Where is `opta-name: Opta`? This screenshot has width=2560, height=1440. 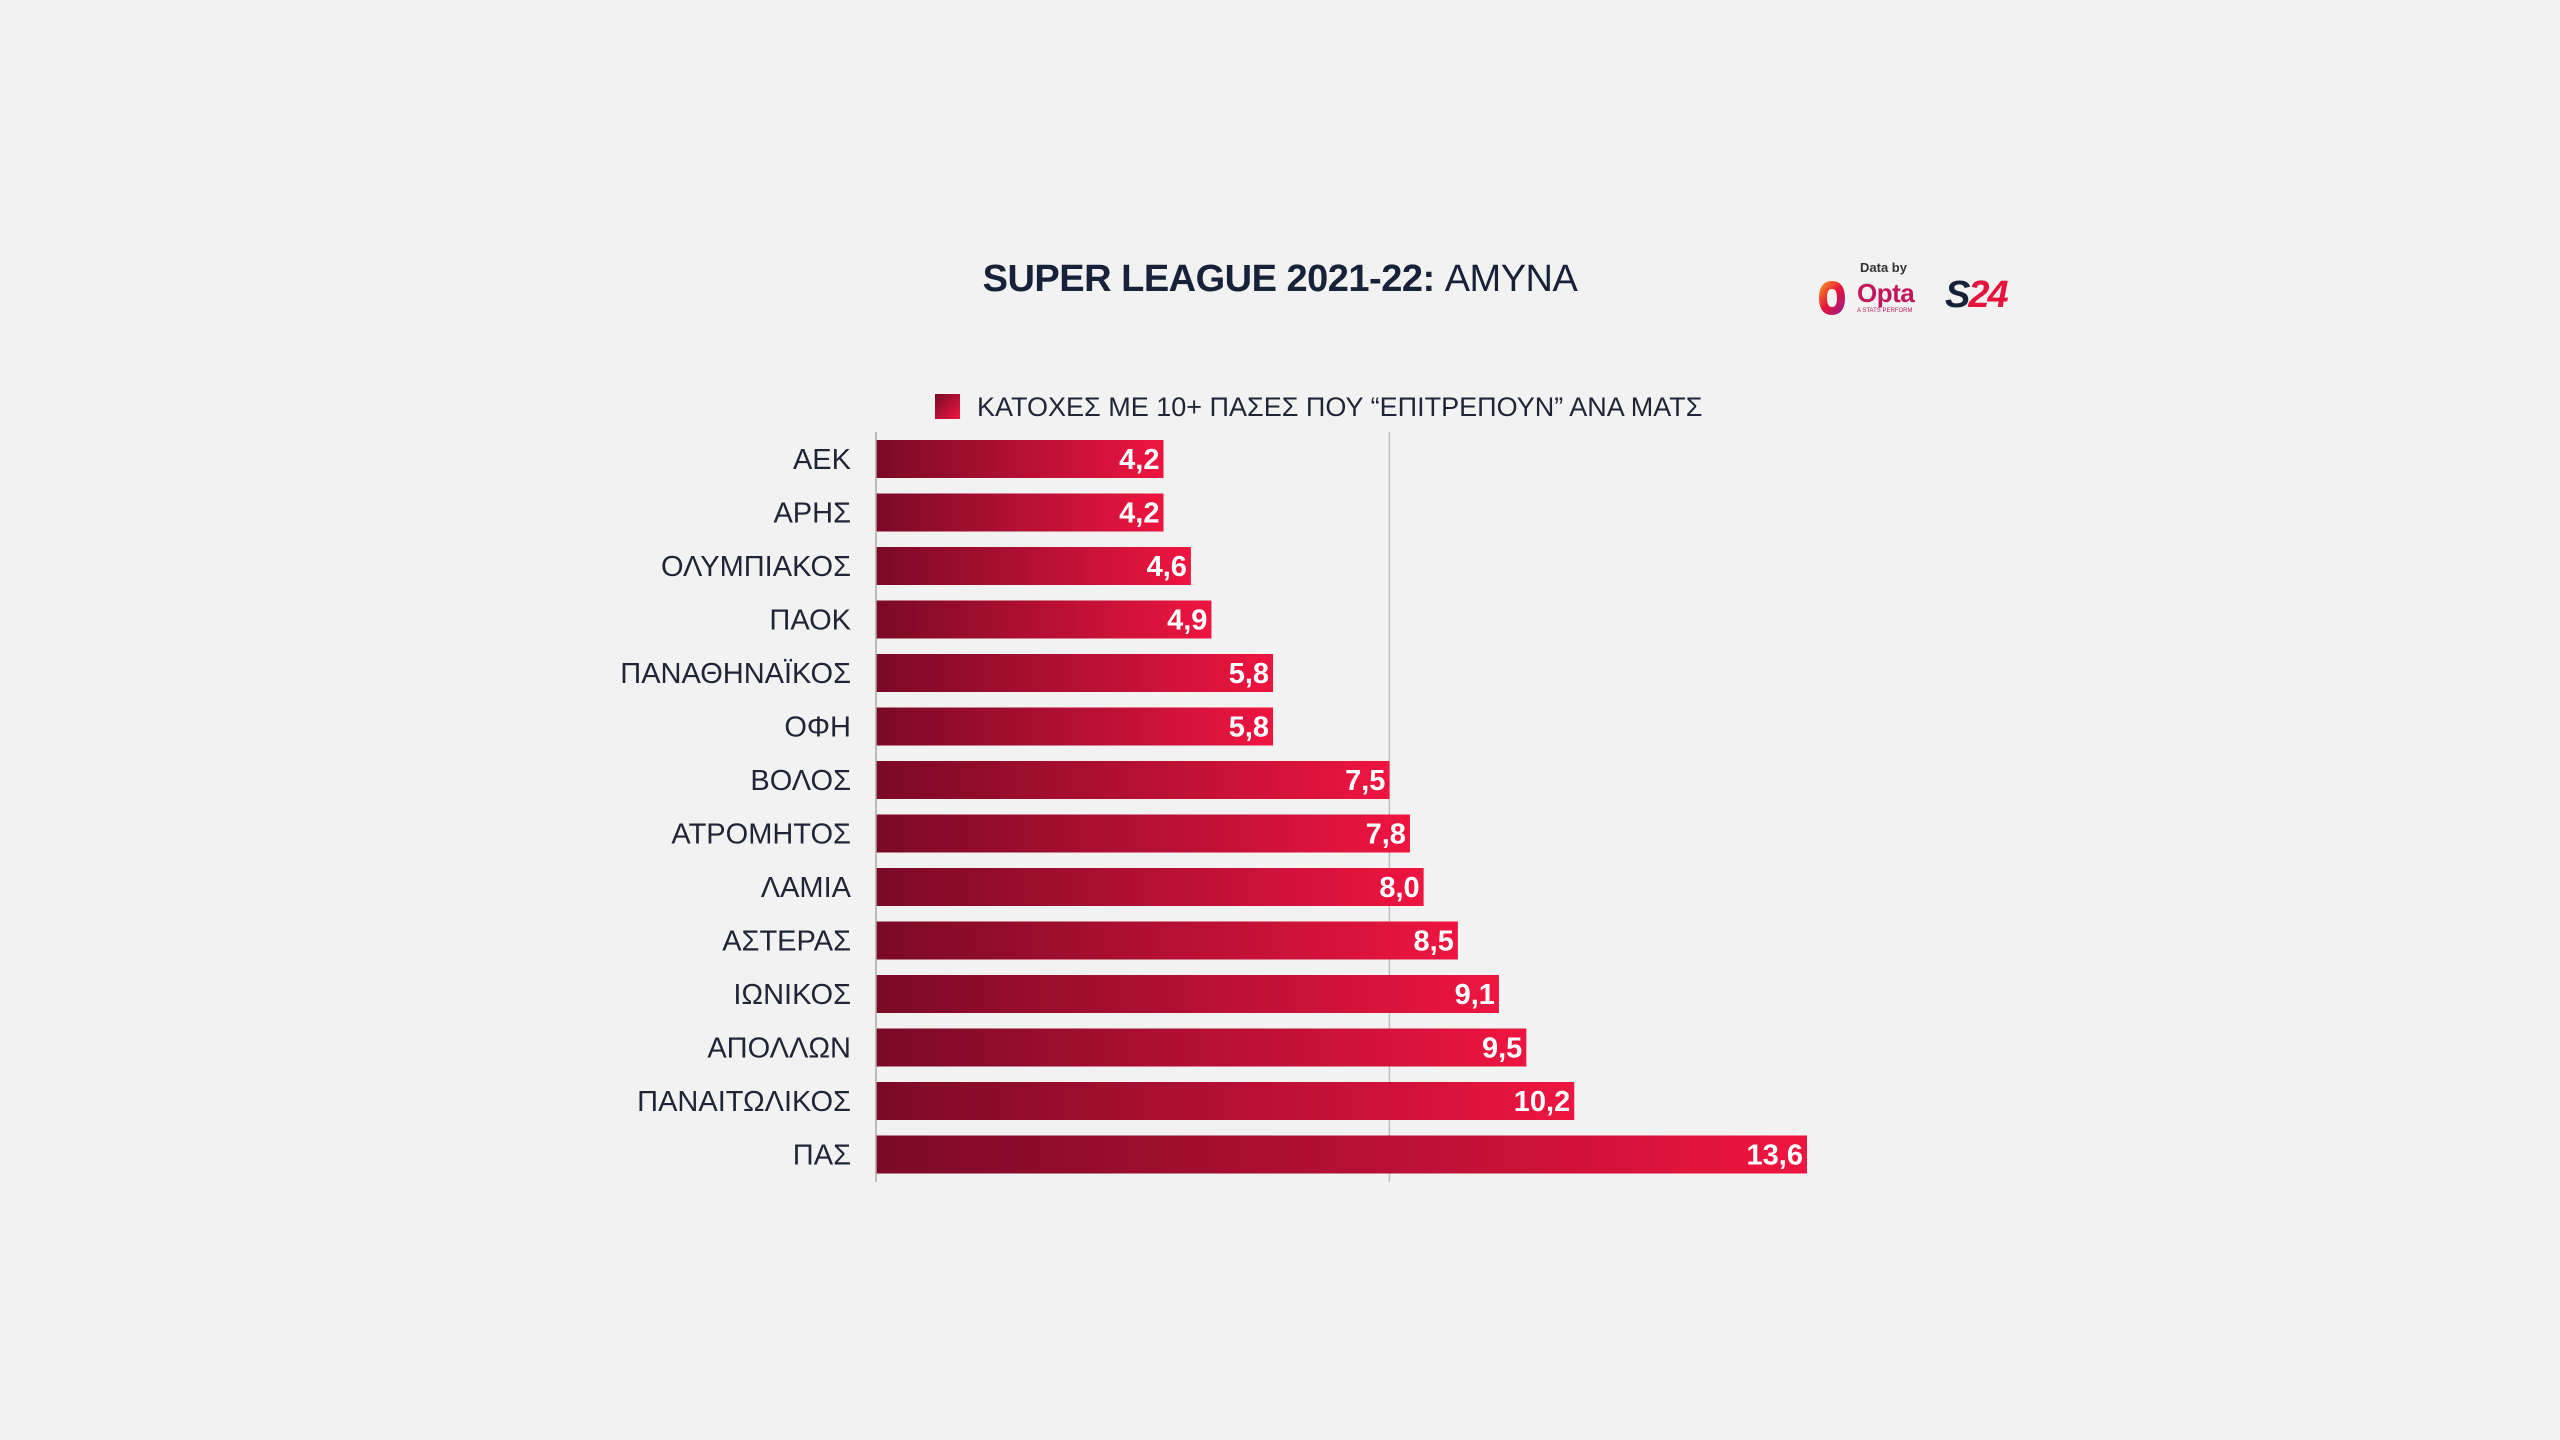 opta-name: Opta is located at coordinates (1886, 293).